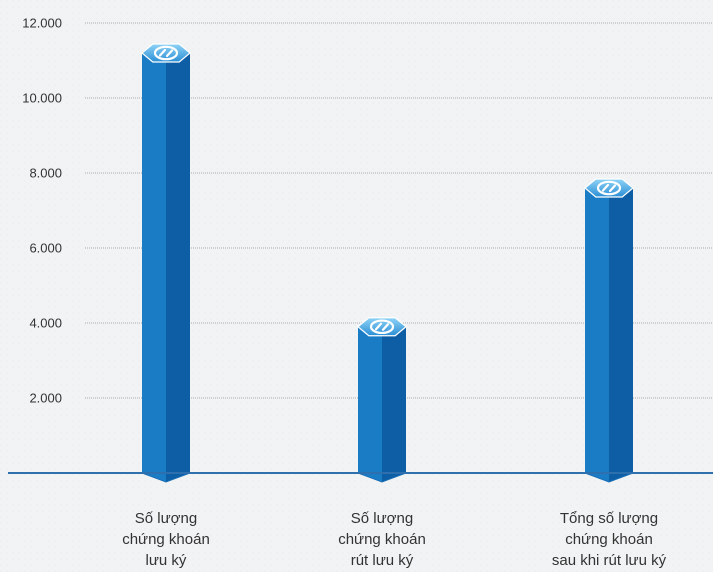  Describe the element at coordinates (42, 23) in the screenshot. I see `y-tick-label: 12.000` at that location.